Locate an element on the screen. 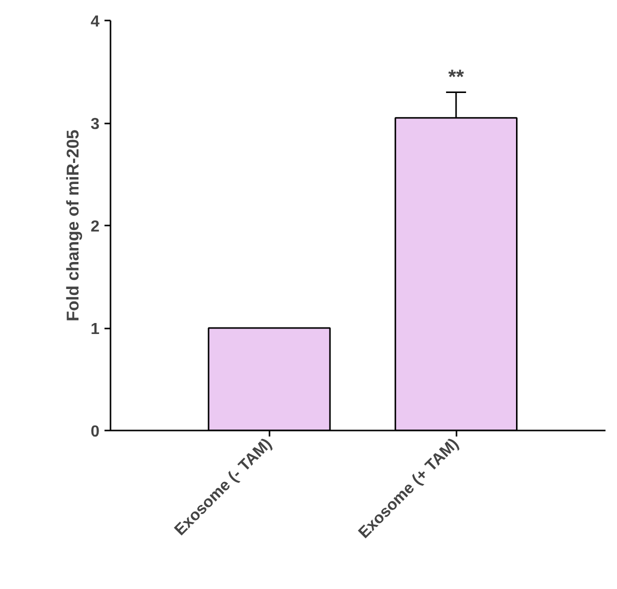  y-tick-label: 1 is located at coordinates (95, 329).